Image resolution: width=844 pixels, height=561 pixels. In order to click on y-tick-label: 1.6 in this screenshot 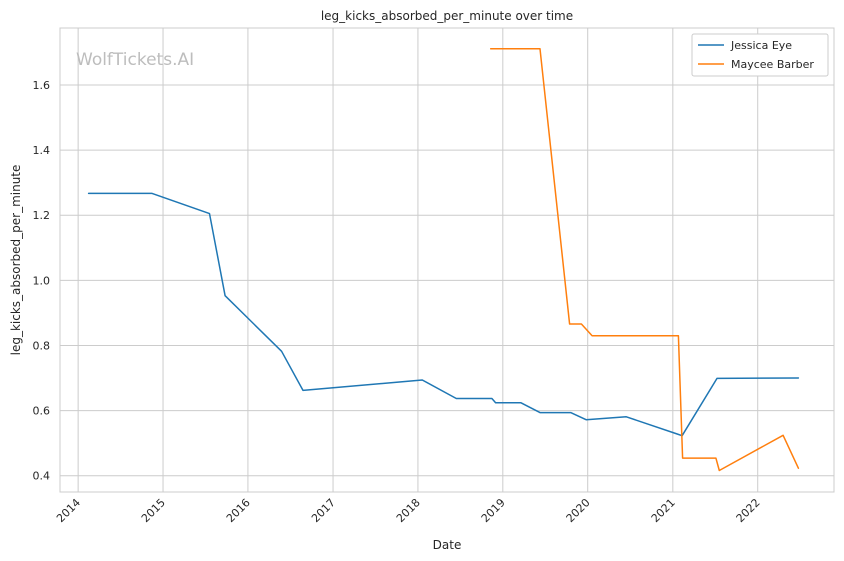, I will do `click(42, 85)`.